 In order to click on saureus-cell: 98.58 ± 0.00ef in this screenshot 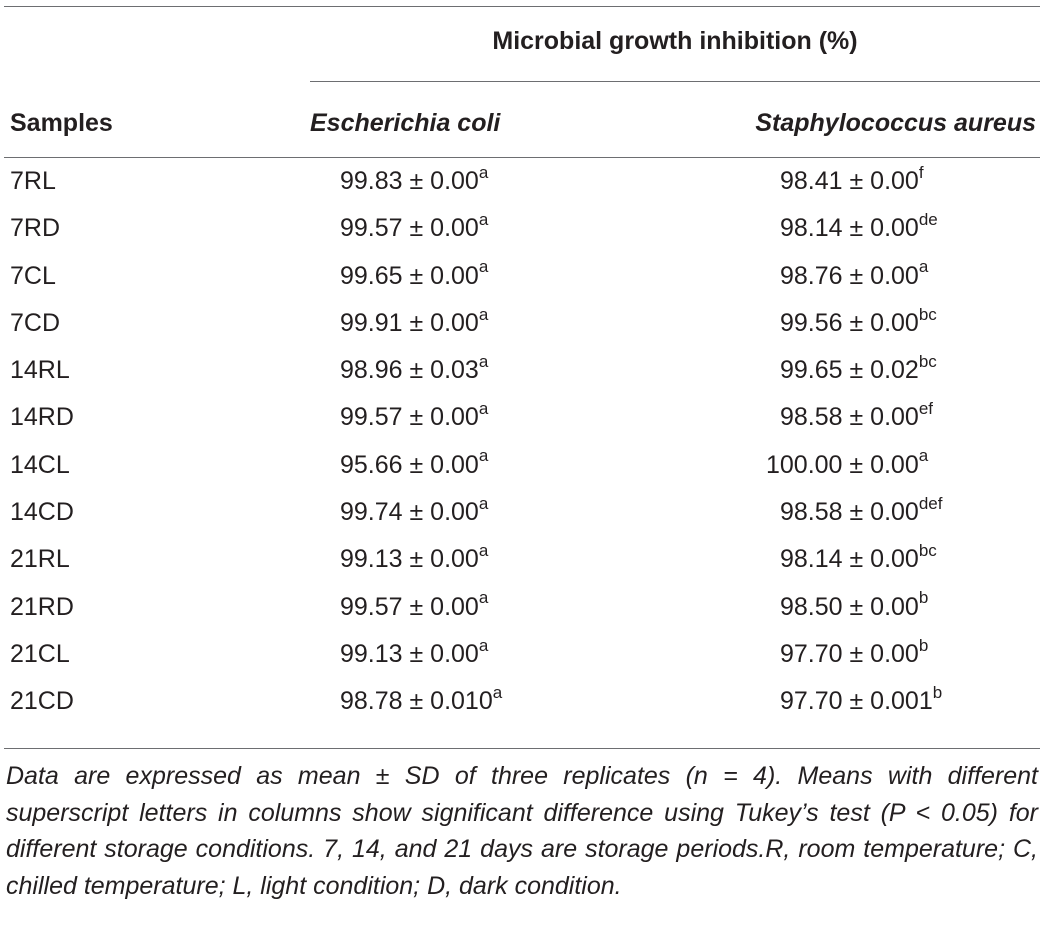, I will do `click(856, 417)`.